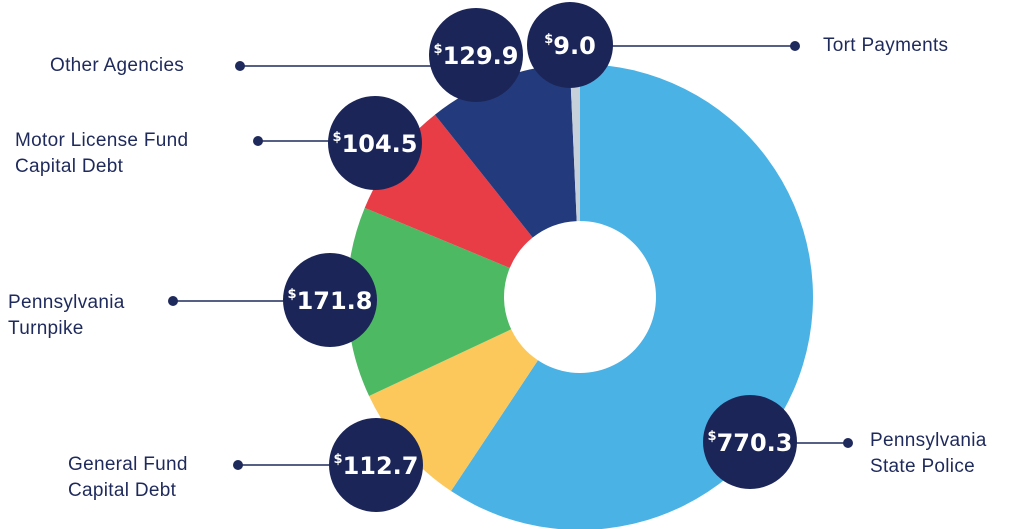 This screenshot has width=1013, height=529. I want to click on value-label: $770.3, so click(750, 443).